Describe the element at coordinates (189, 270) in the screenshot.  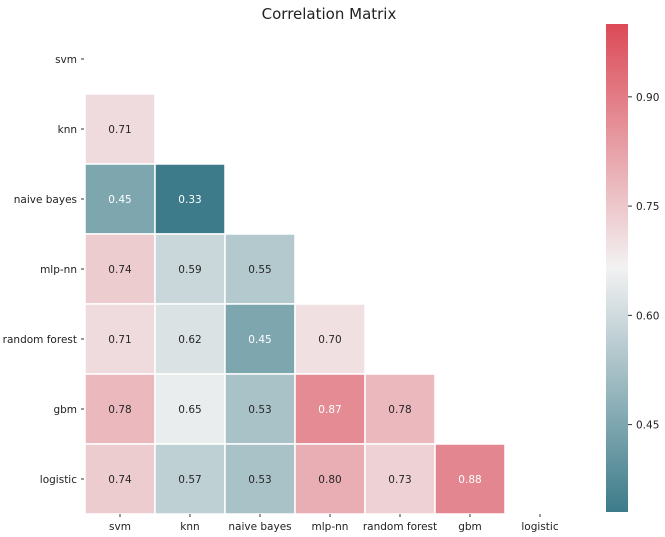
I see `cell-value-label: 0.59` at that location.